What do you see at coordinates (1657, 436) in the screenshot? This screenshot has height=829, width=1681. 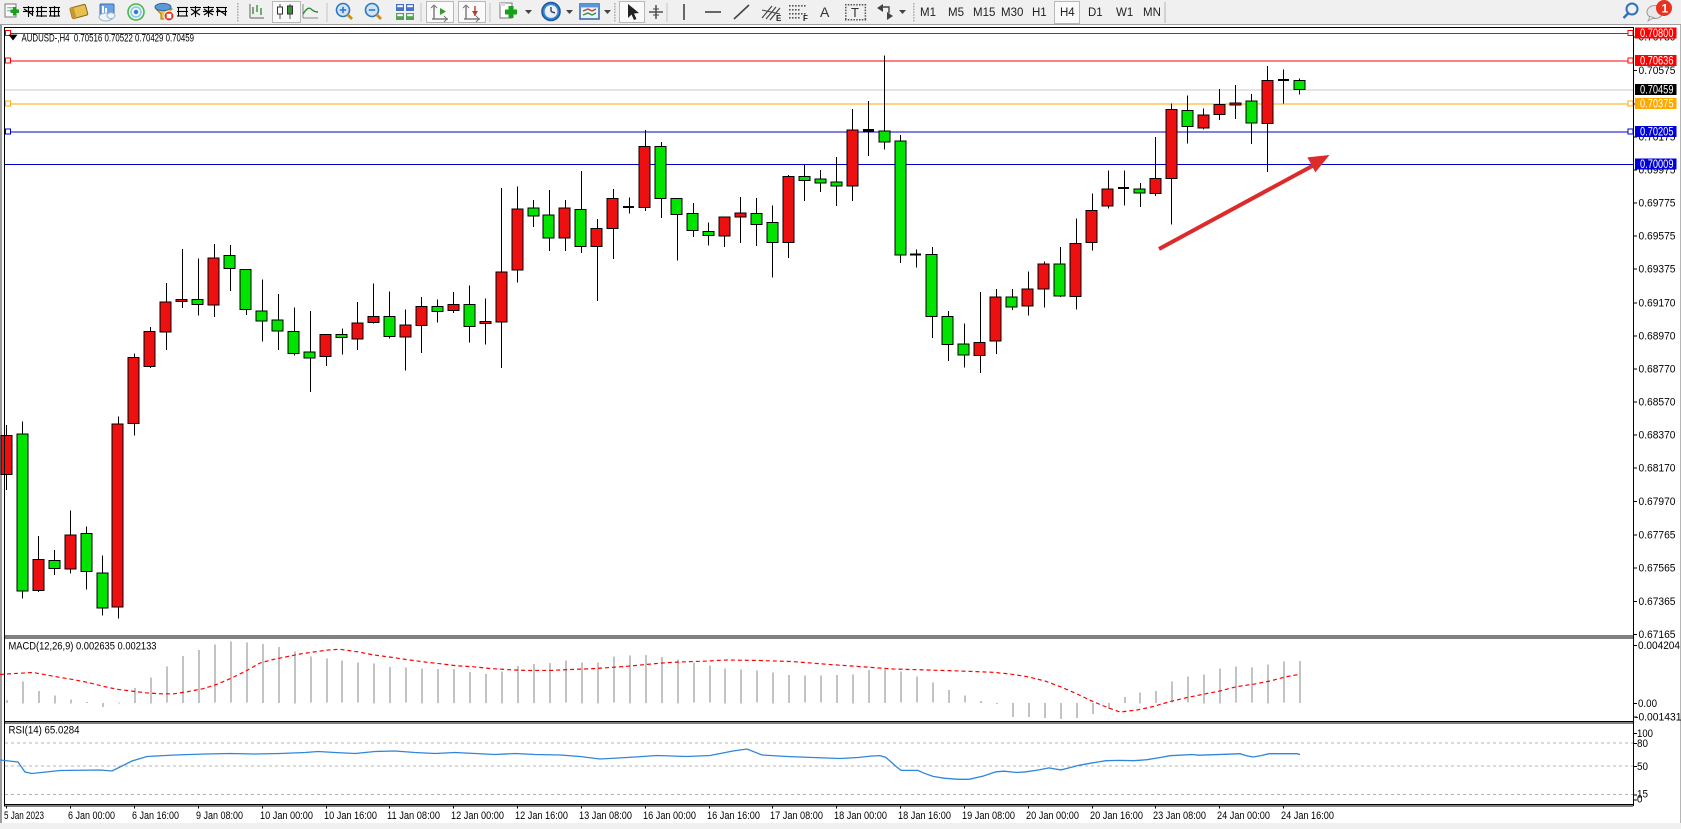 I see `svg-text: 0.68370` at bounding box center [1657, 436].